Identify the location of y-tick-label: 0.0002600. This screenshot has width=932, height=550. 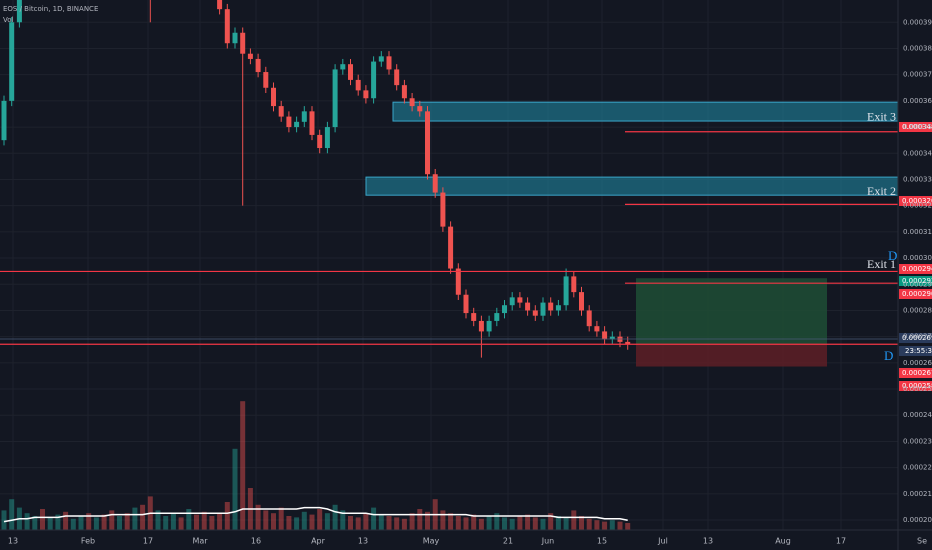
(917, 363).